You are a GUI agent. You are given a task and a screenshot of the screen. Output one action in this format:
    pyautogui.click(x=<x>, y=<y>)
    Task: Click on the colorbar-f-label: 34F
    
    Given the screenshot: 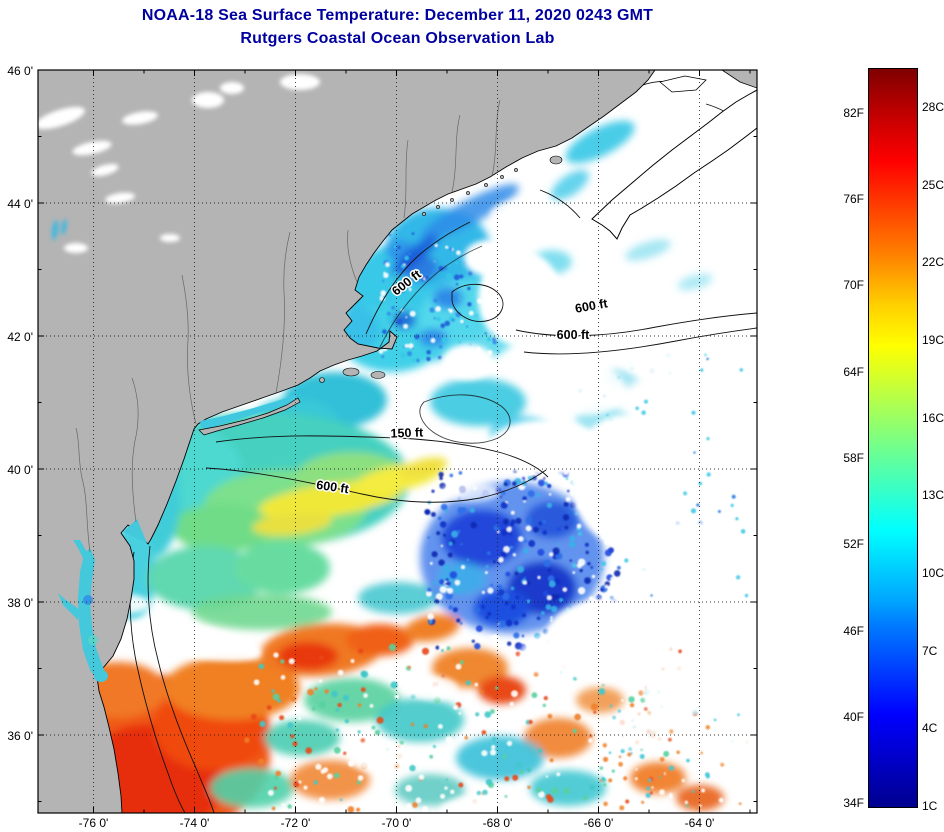 What is the action you would take?
    pyautogui.click(x=853, y=803)
    